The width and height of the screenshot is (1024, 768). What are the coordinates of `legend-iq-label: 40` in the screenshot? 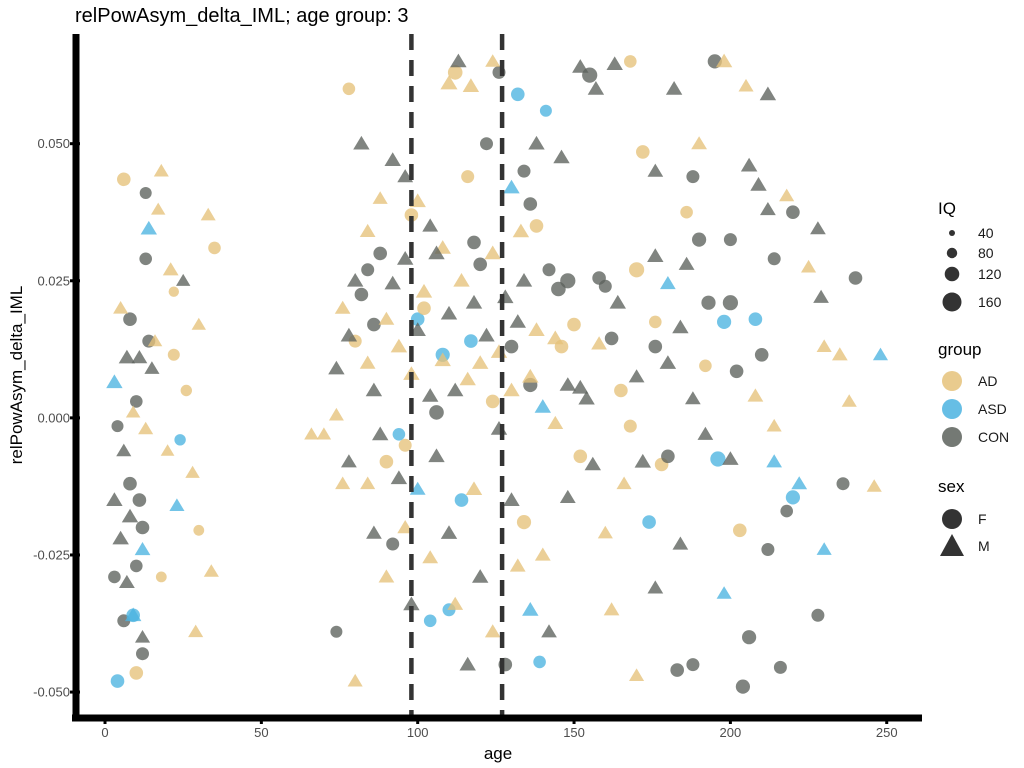 It's located at (986, 233).